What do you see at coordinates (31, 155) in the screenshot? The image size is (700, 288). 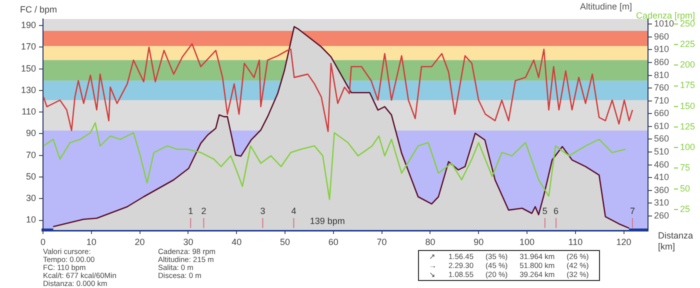 I see `y-tick-label: 70` at bounding box center [31, 155].